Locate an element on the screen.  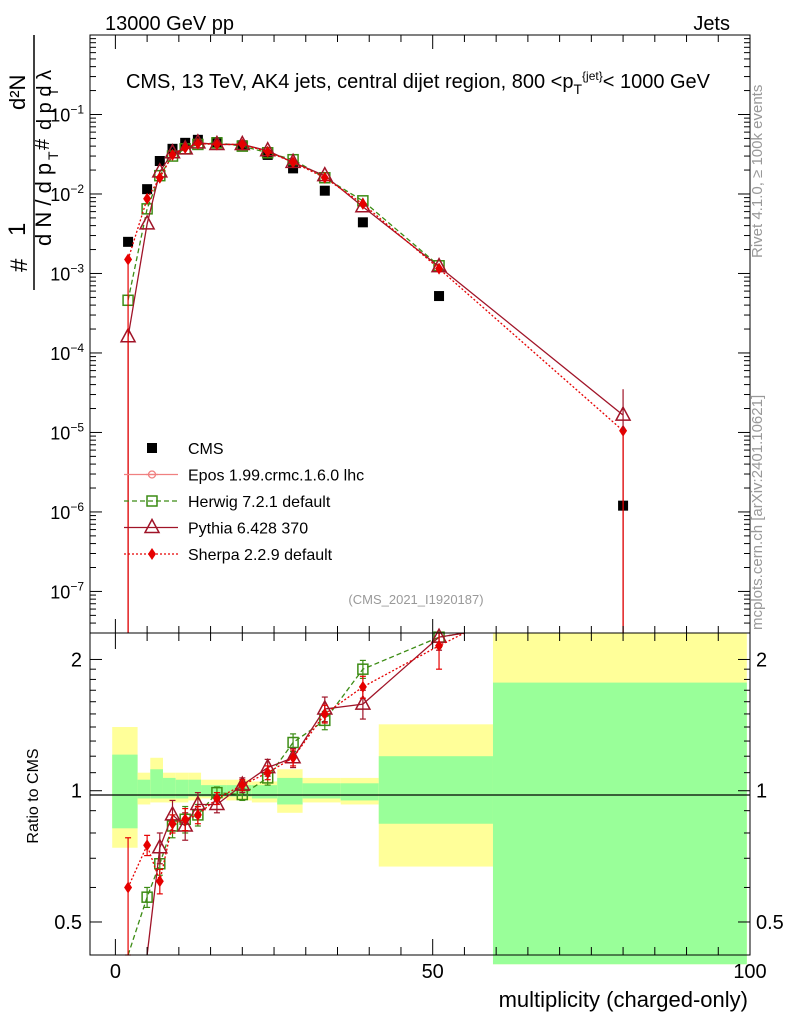
legend-label: Herwig 7.2.1 default is located at coordinates (259, 502).